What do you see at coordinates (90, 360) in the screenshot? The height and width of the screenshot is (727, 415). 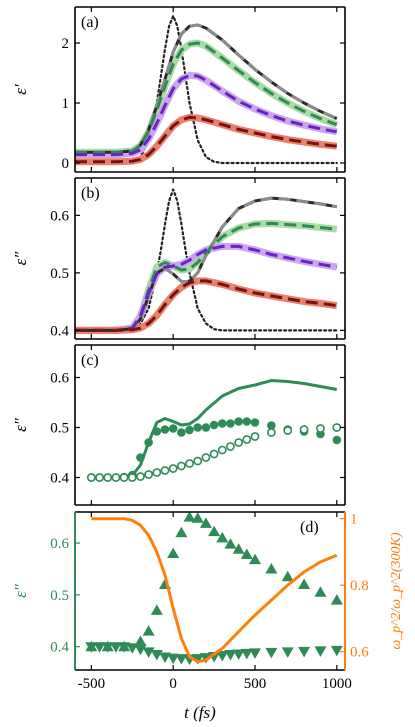 I see `panel-label: (c)` at bounding box center [90, 360].